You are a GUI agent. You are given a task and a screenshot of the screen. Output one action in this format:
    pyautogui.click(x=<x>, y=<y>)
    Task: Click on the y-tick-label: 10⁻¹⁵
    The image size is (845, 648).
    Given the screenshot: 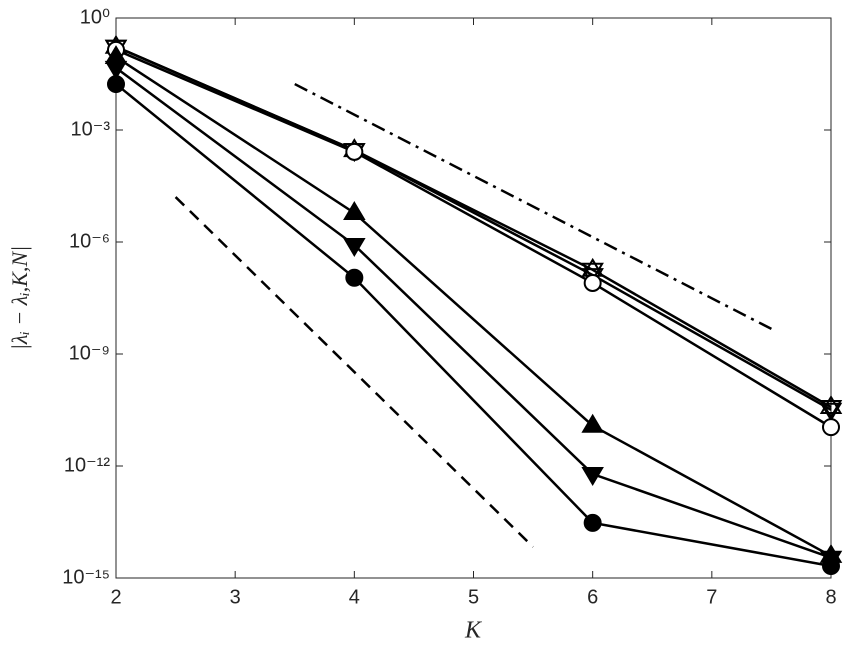 What is the action you would take?
    pyautogui.click(x=86, y=577)
    